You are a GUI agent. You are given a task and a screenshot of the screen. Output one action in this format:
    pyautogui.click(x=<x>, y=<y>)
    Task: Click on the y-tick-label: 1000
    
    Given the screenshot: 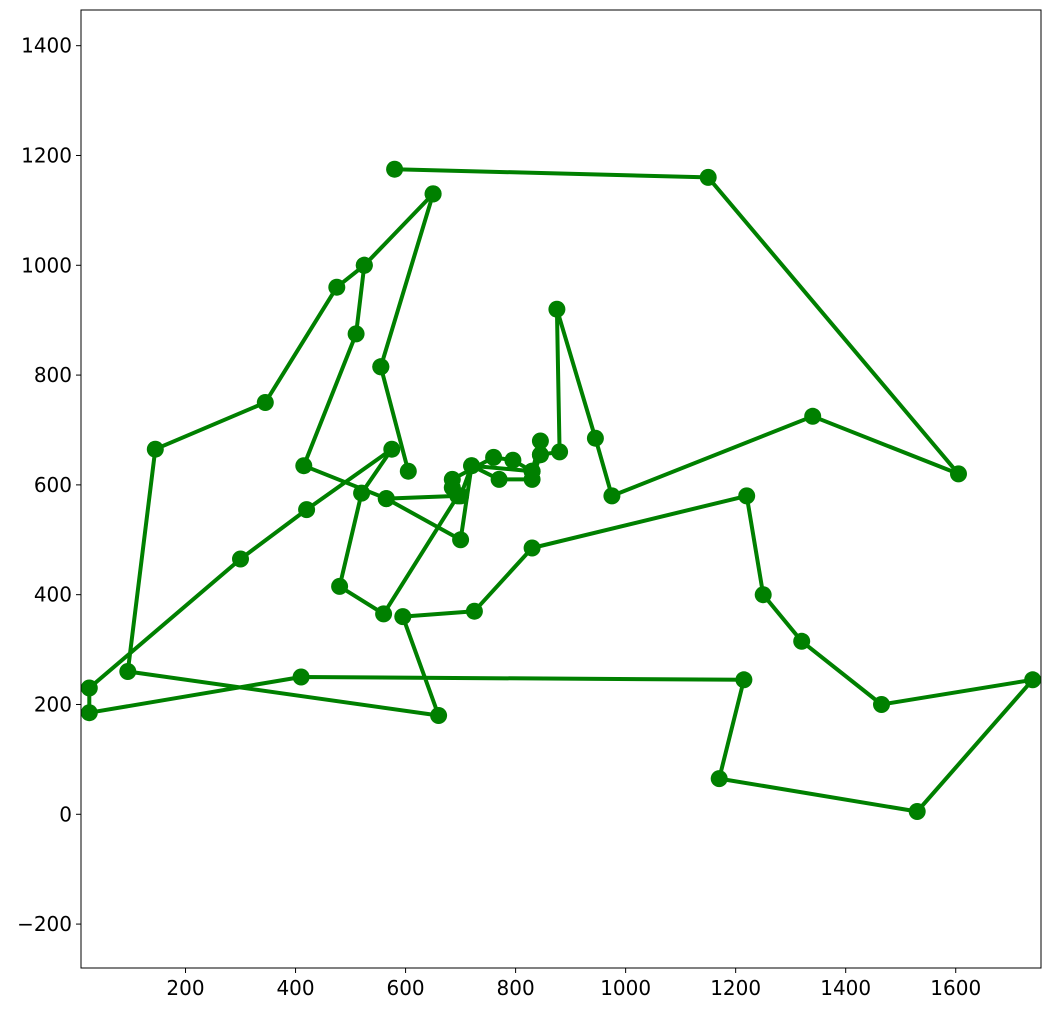 What is the action you would take?
    pyautogui.click(x=46, y=265)
    